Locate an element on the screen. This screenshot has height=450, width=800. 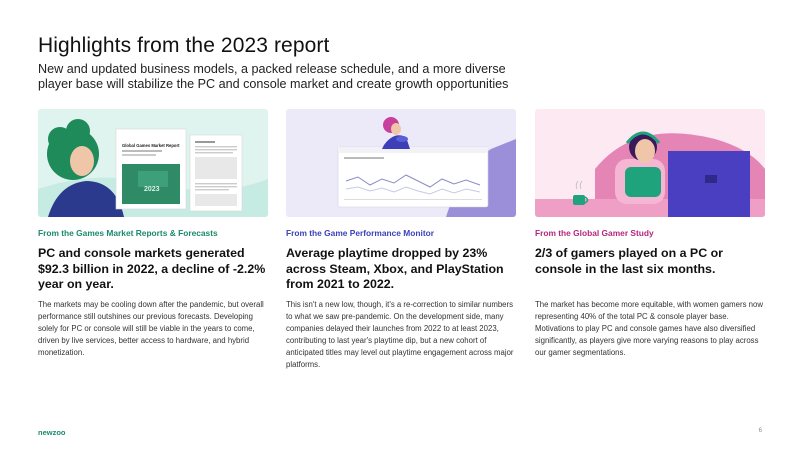
market-report-illustration: Global Games Market Report 2023 is located at coordinates (153, 163).